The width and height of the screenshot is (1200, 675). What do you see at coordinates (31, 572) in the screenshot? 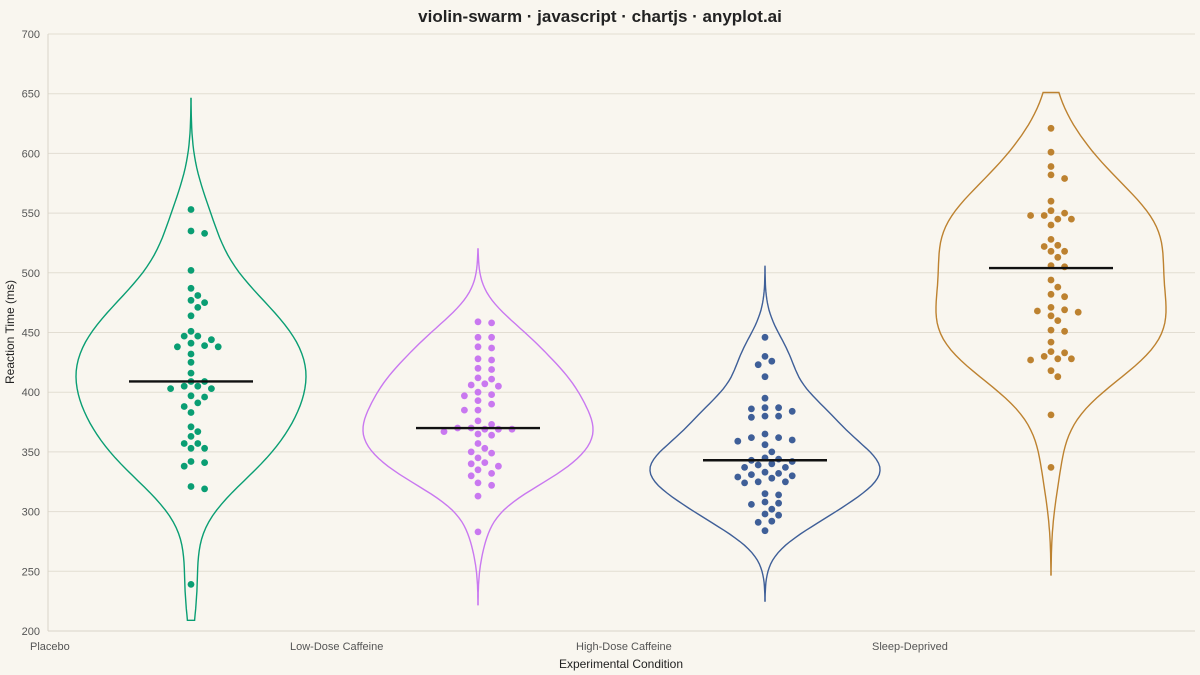
I see `y-tick-label: 250` at bounding box center [31, 572].